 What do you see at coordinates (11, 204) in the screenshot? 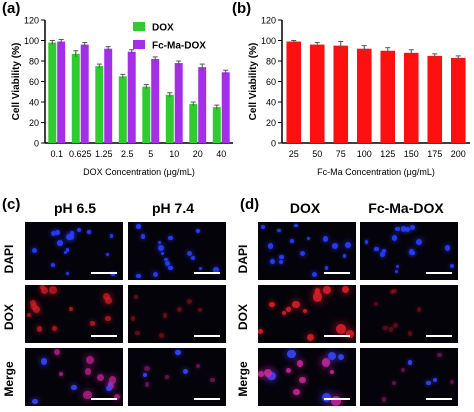
I see `panel-label-c: (c)` at bounding box center [11, 204].